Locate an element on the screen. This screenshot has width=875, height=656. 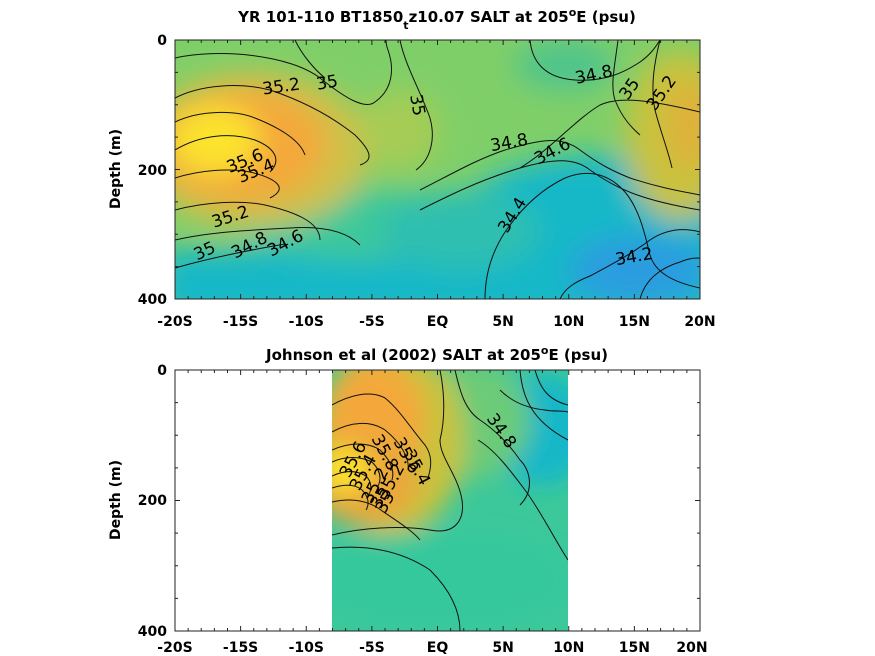
bottom-y-tick-labels: 0 200 400 is located at coordinates (152, 501).